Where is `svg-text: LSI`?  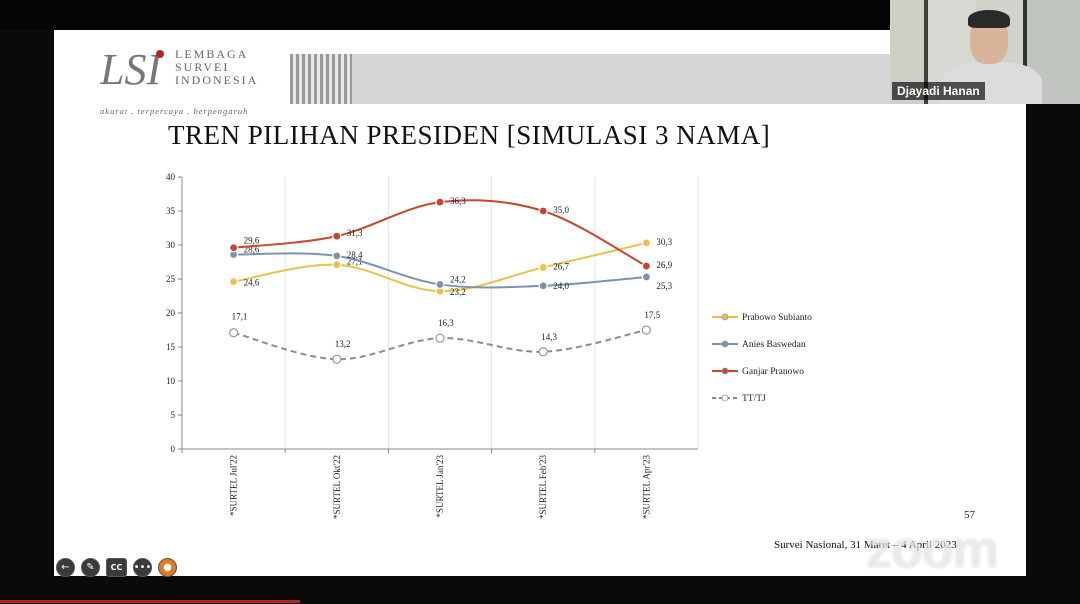
svg-text: LSI is located at coordinates (131, 69).